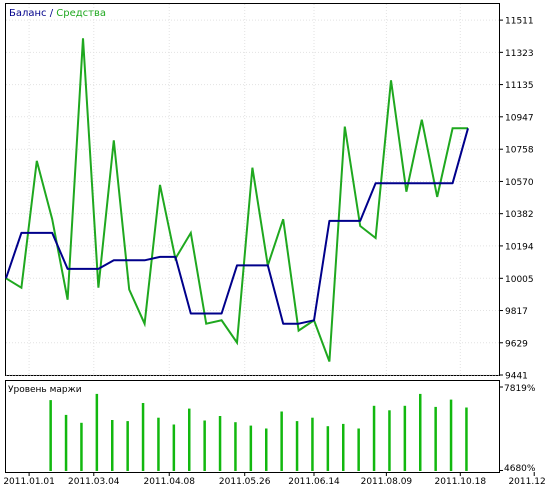  I want to click on y-tick-label: 11511, so click(519, 22).